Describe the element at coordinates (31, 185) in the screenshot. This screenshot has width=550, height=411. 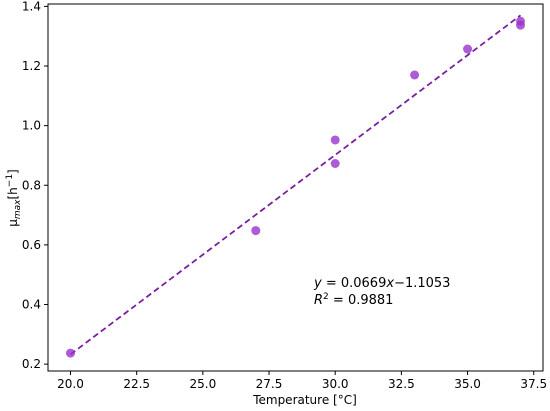
I see `y-tick-label: 0.8` at that location.